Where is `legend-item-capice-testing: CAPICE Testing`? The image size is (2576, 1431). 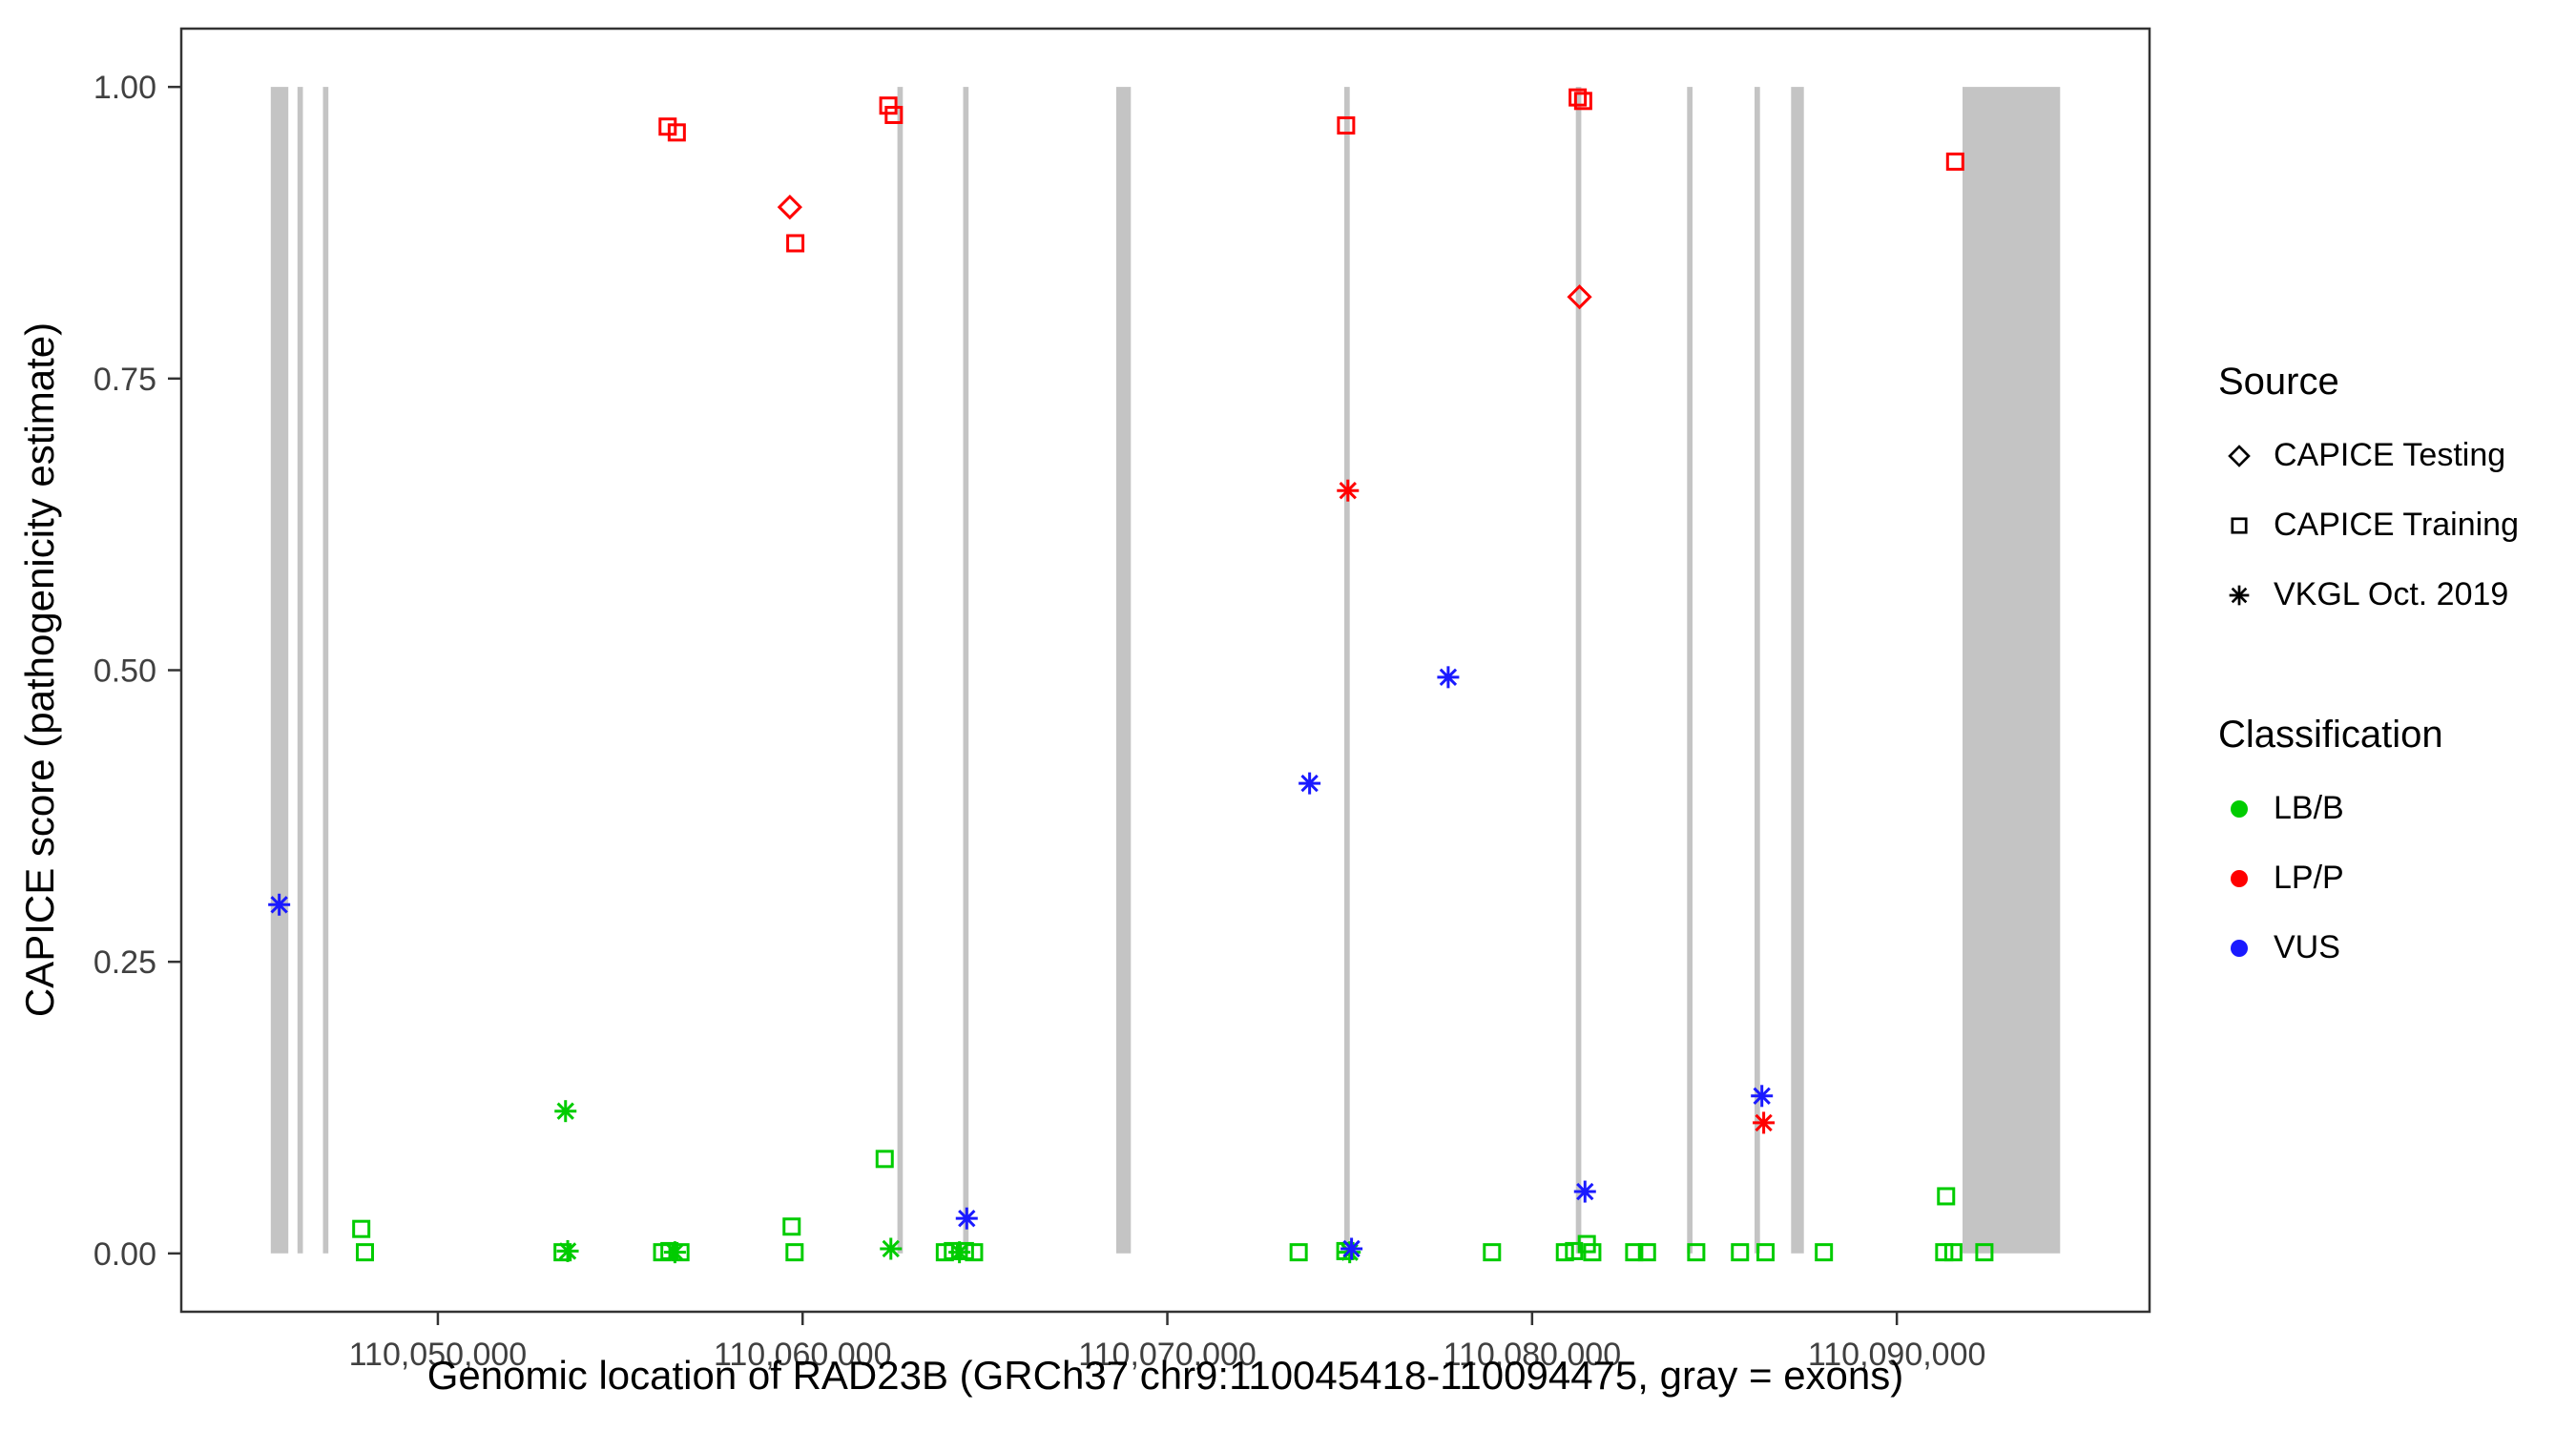
legend-item-capice-testing: CAPICE Testing is located at coordinates (2390, 455).